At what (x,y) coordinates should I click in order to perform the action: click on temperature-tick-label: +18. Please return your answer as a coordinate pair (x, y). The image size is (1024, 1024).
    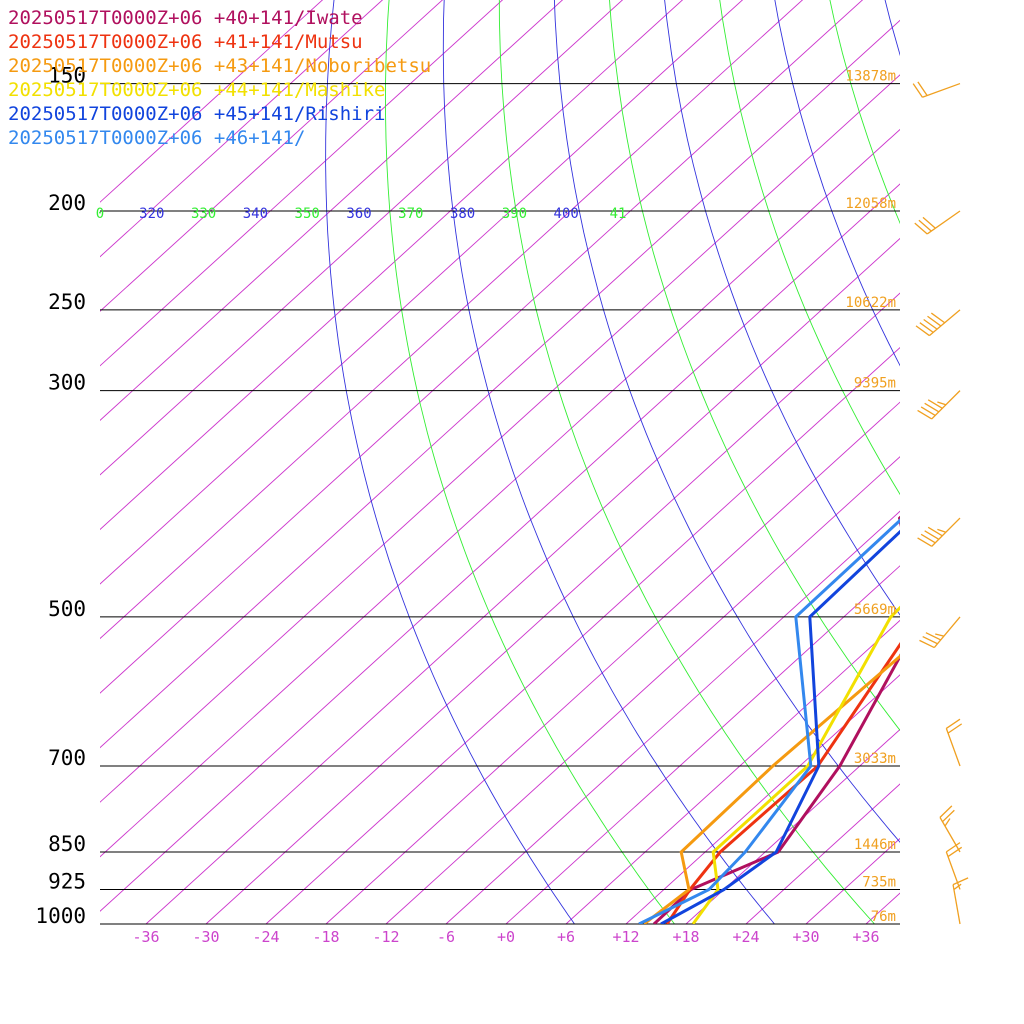
    Looking at the image, I should click on (685, 937).